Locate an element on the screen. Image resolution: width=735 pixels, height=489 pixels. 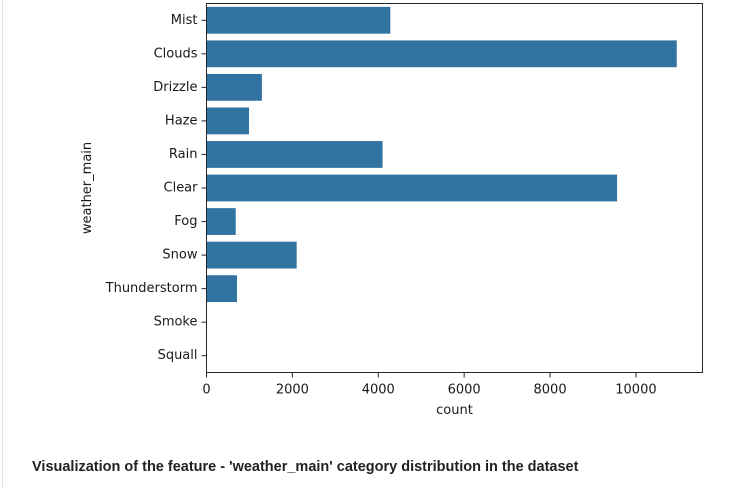
bar-clouds is located at coordinates (441, 54).